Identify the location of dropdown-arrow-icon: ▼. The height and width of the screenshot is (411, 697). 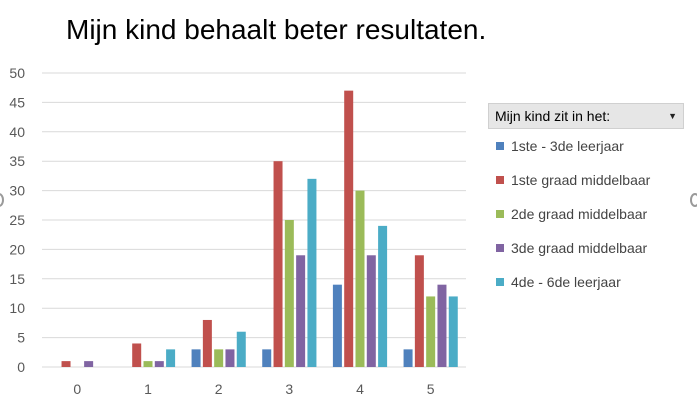
(672, 116).